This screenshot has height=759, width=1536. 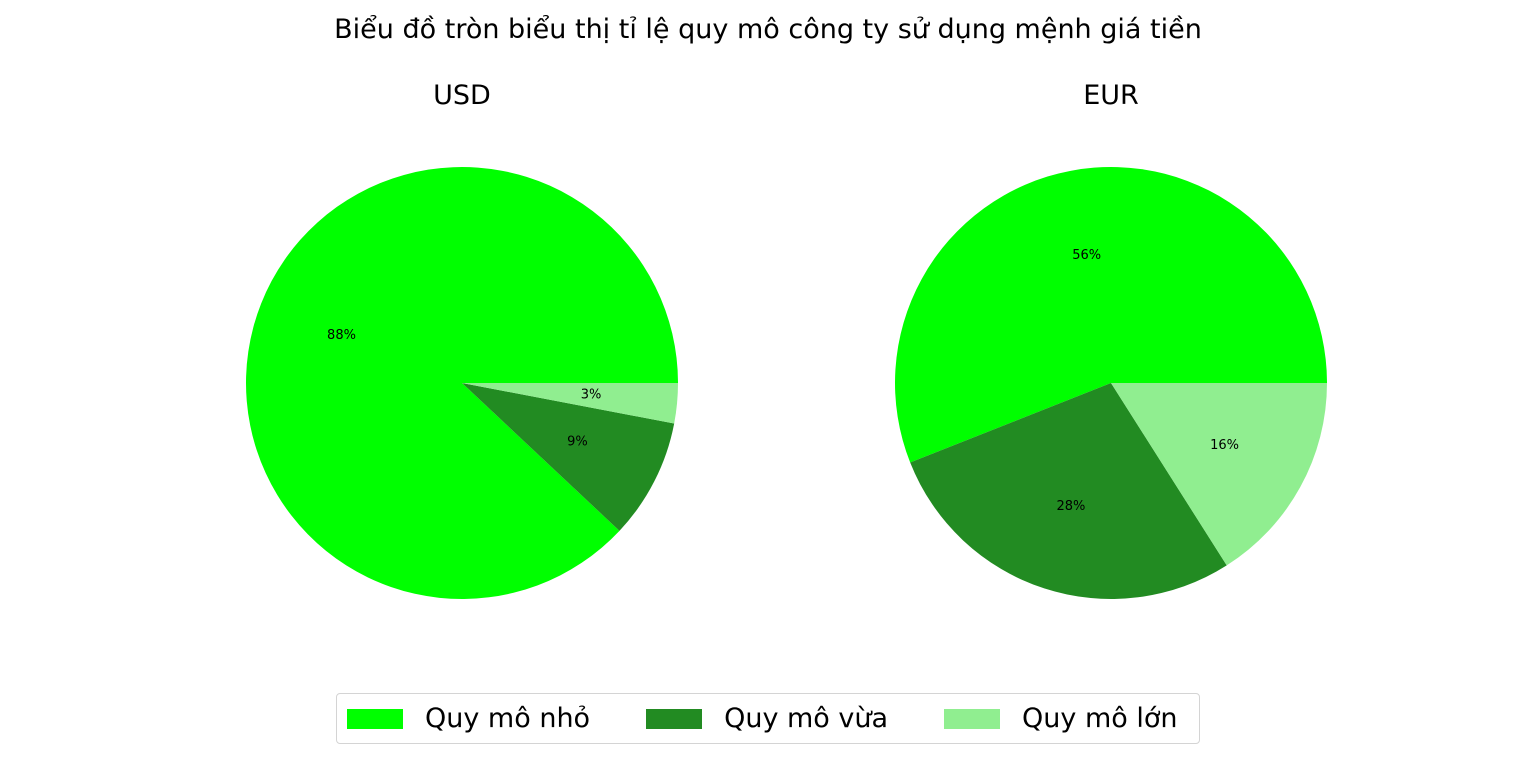 I want to click on legend-swatch-large, so click(x=972, y=718).